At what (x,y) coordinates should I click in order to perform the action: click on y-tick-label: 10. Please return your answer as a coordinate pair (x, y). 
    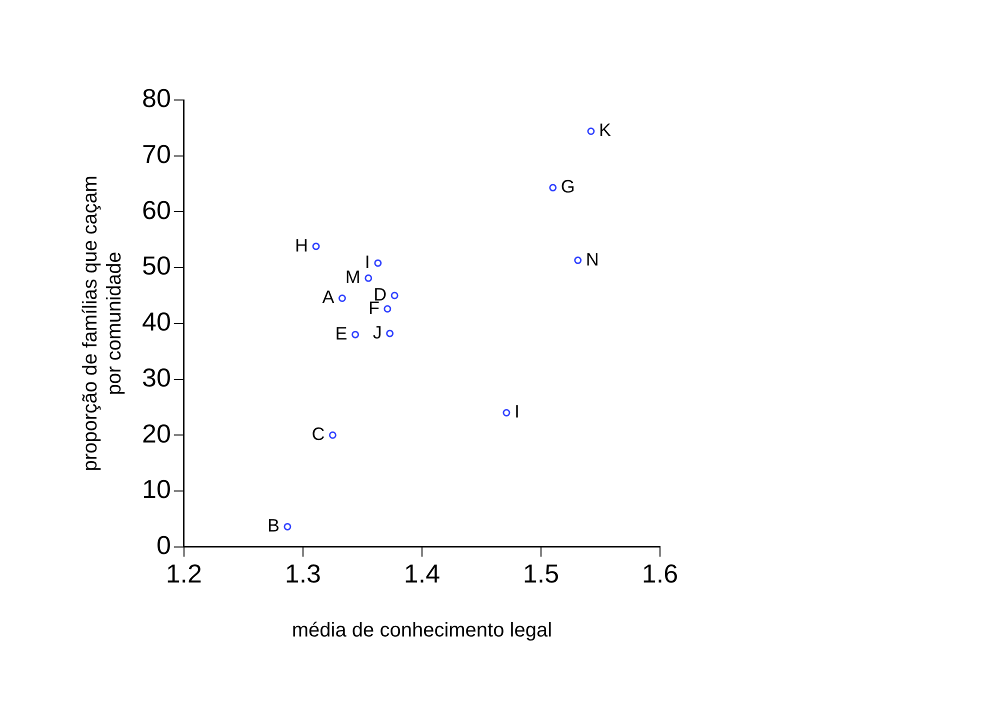
    Looking at the image, I should click on (156, 489).